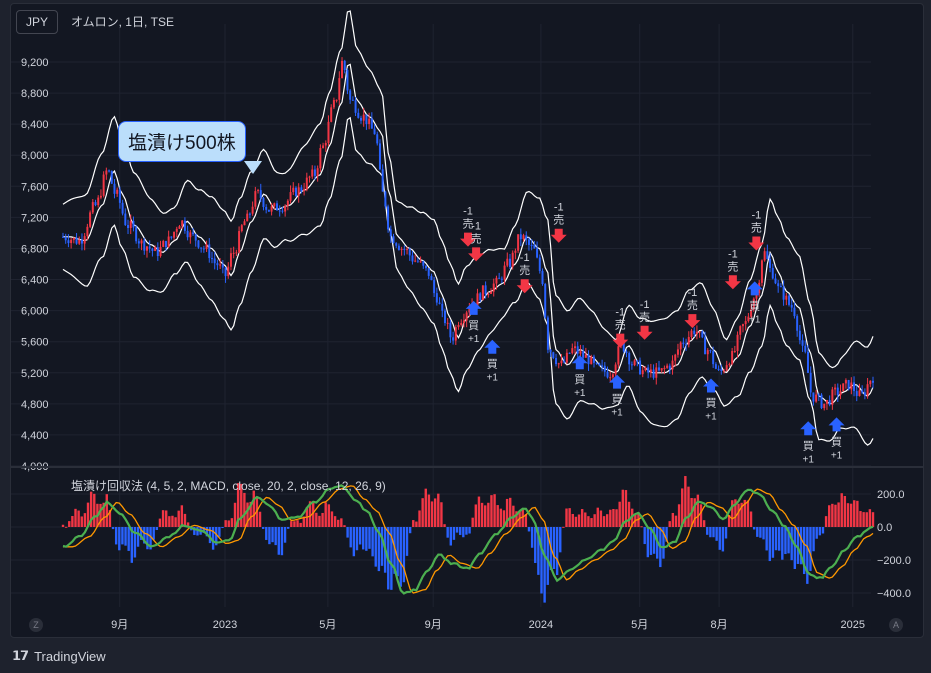  I want to click on buy-label: 買, so click(617, 399).